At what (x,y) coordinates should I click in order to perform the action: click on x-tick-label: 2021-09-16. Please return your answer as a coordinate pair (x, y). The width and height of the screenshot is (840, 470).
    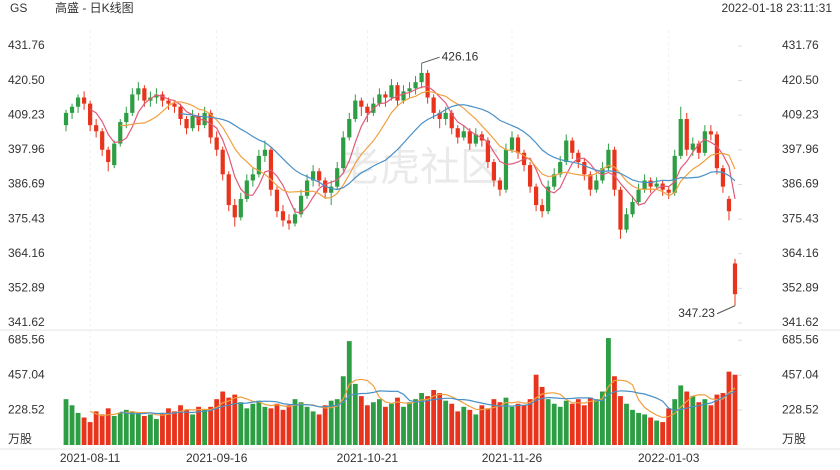
    Looking at the image, I should click on (217, 458).